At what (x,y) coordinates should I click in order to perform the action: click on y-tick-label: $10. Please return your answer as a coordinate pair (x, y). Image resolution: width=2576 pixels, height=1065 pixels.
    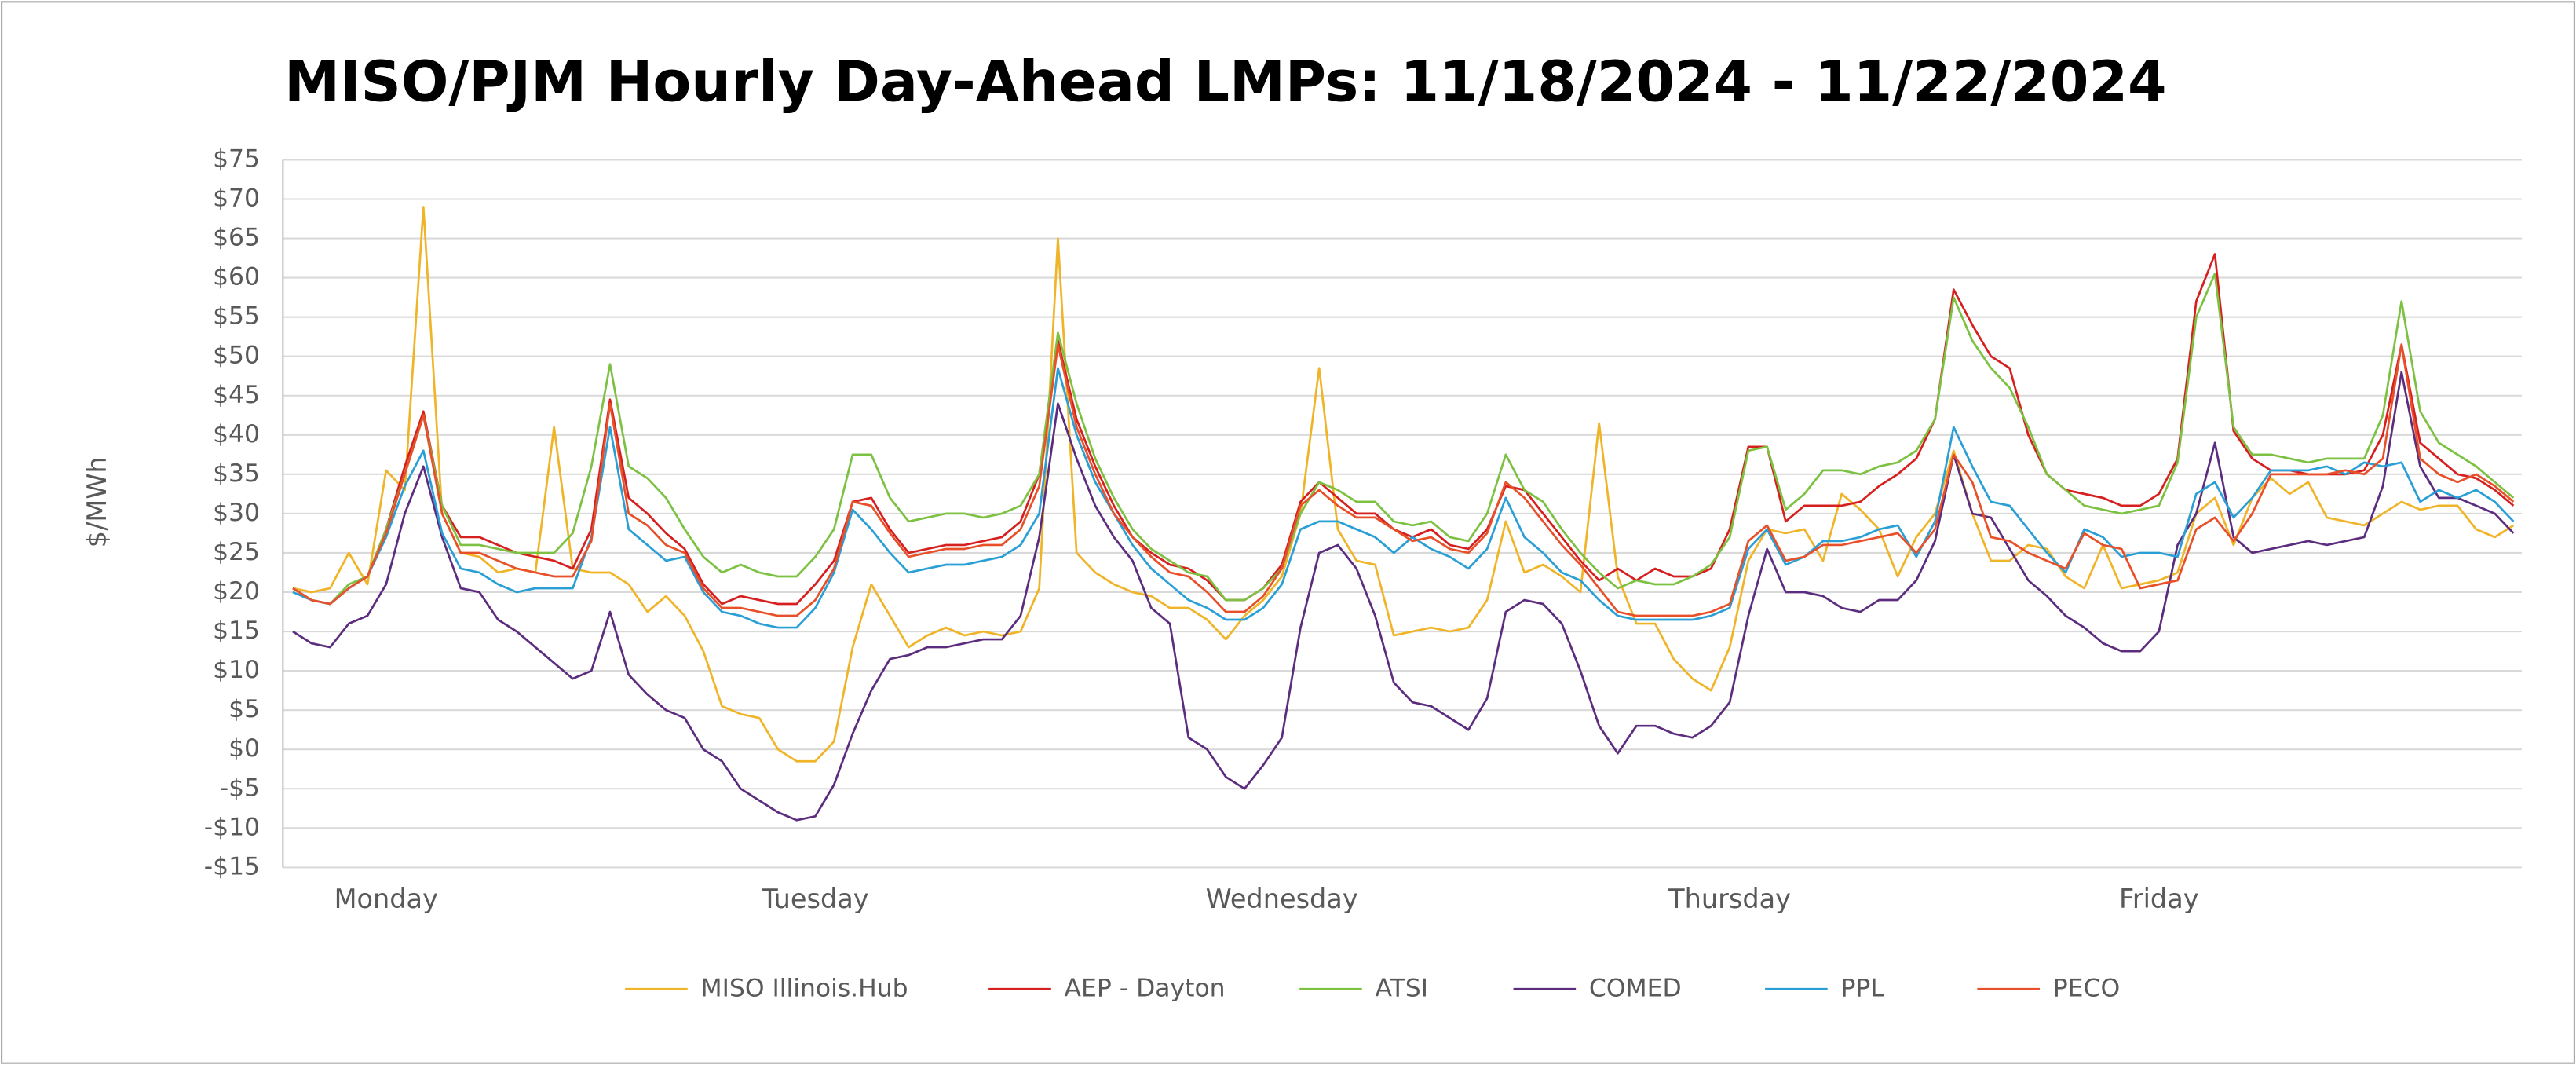
    Looking at the image, I should click on (236, 670).